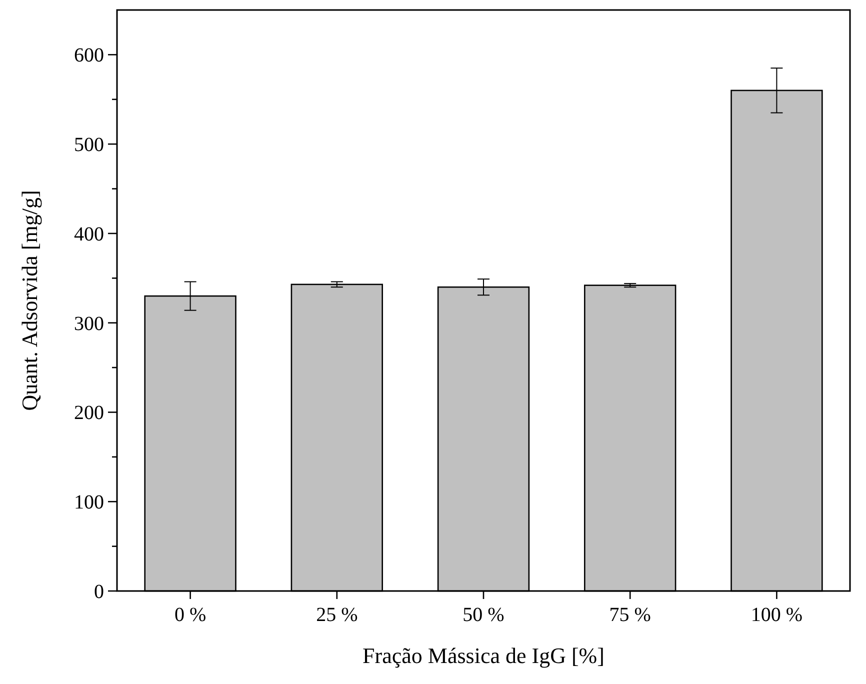 Image resolution: width=866 pixels, height=684 pixels. I want to click on x-axis-title: Fração Mássica de IgG [%], so click(483, 655).